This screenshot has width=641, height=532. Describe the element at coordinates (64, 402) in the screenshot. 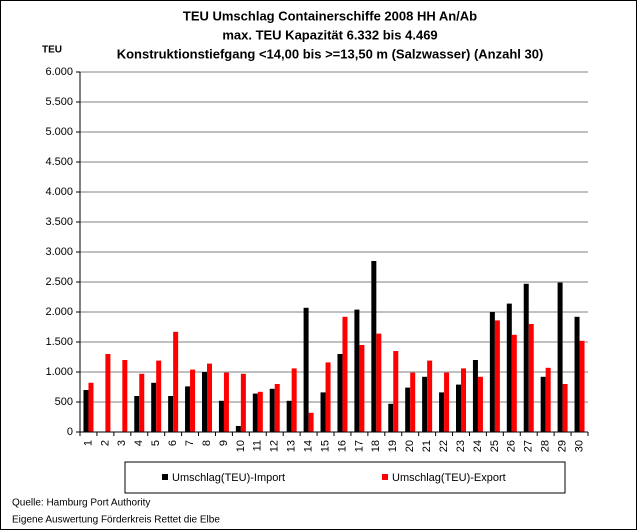

I see `y-tick-label: 500` at that location.